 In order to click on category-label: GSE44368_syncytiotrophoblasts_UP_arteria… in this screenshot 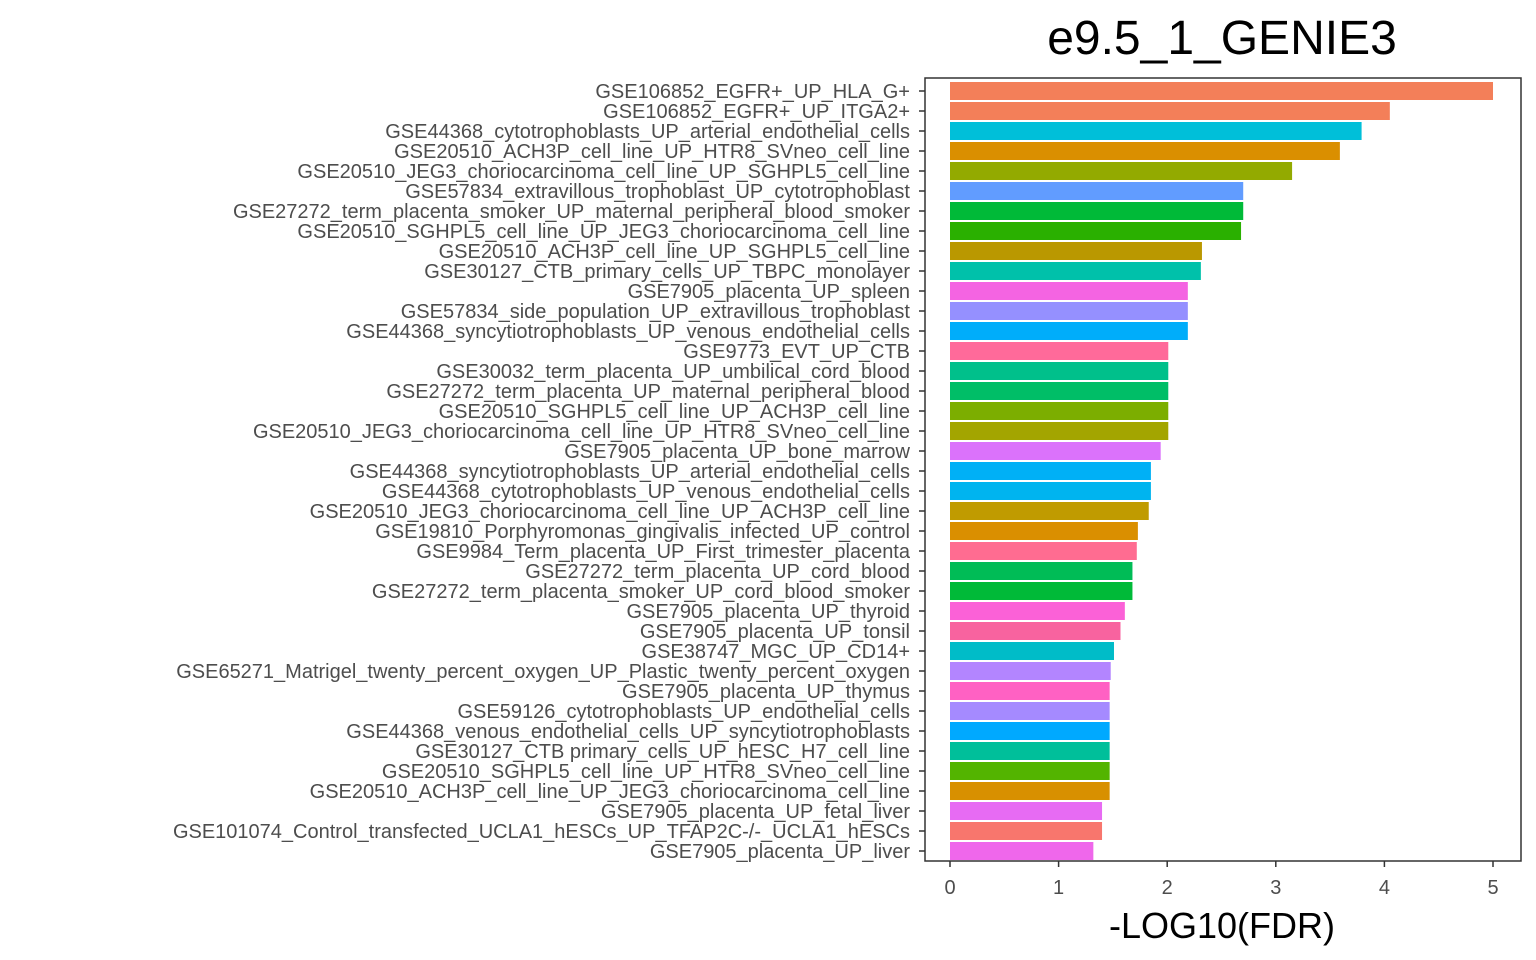, I will do `click(630, 472)`.